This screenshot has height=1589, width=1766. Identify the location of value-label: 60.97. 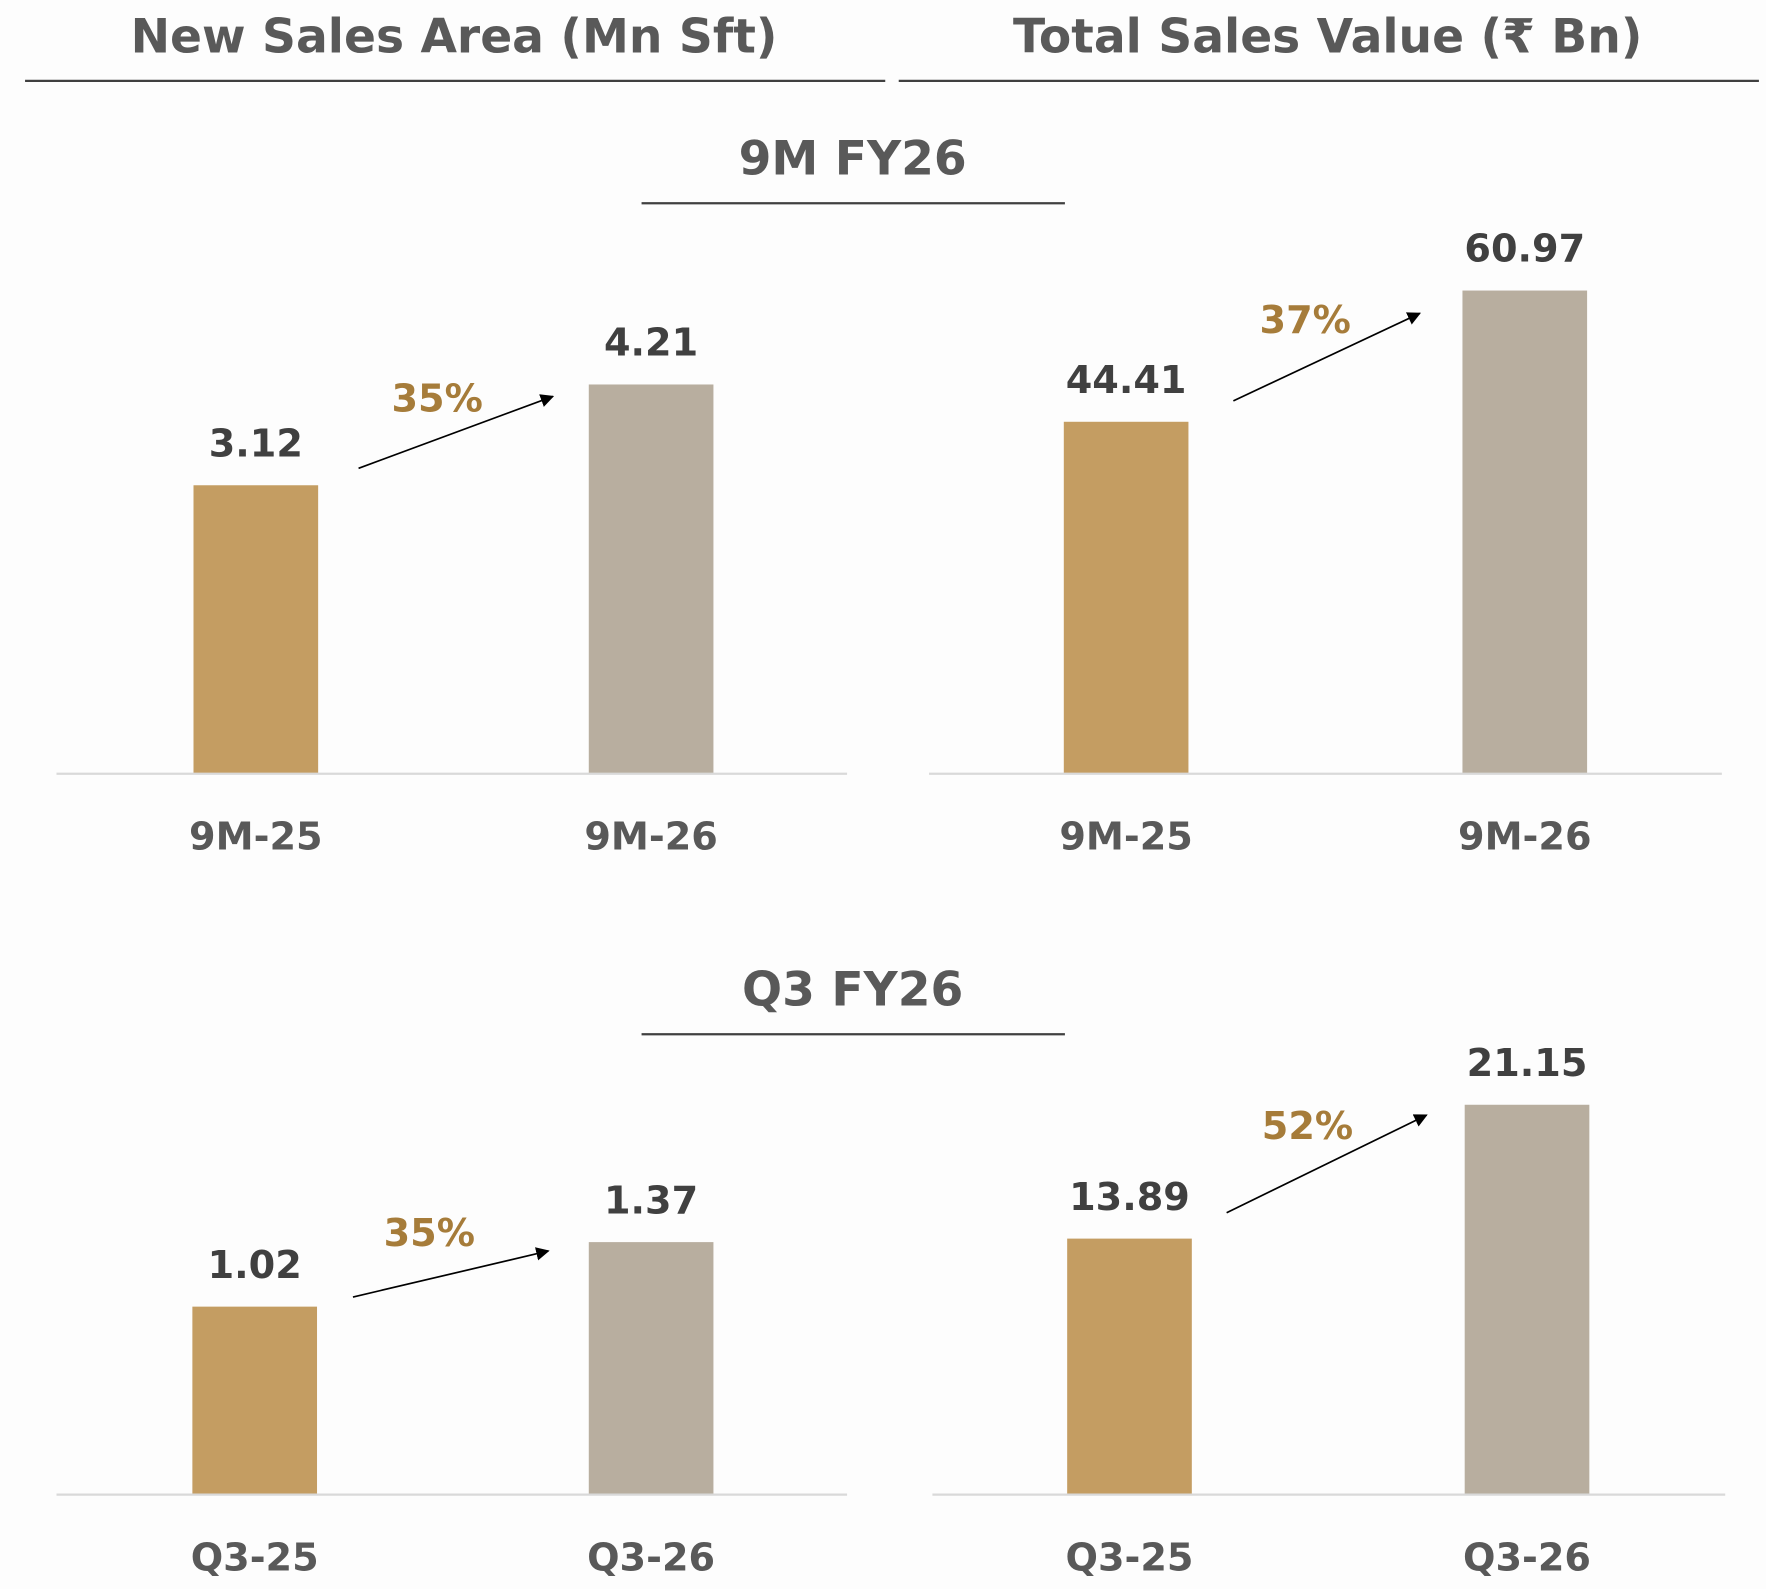
(1524, 250).